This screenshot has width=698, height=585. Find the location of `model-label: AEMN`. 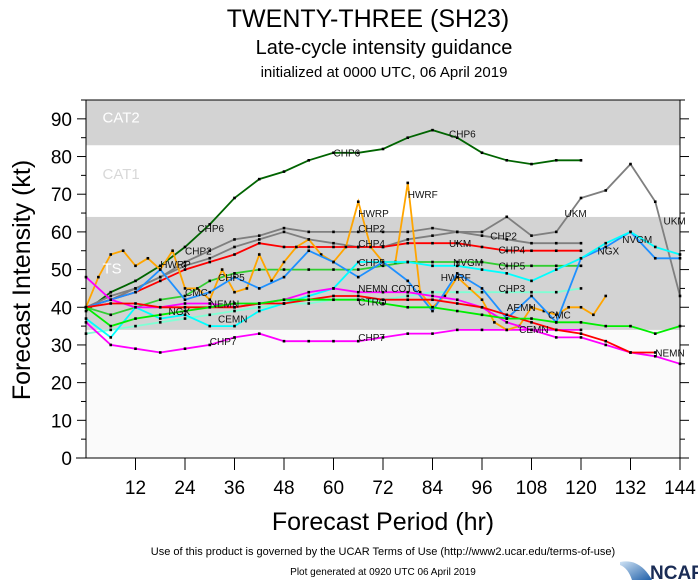

model-label: AEMN is located at coordinates (521, 308).